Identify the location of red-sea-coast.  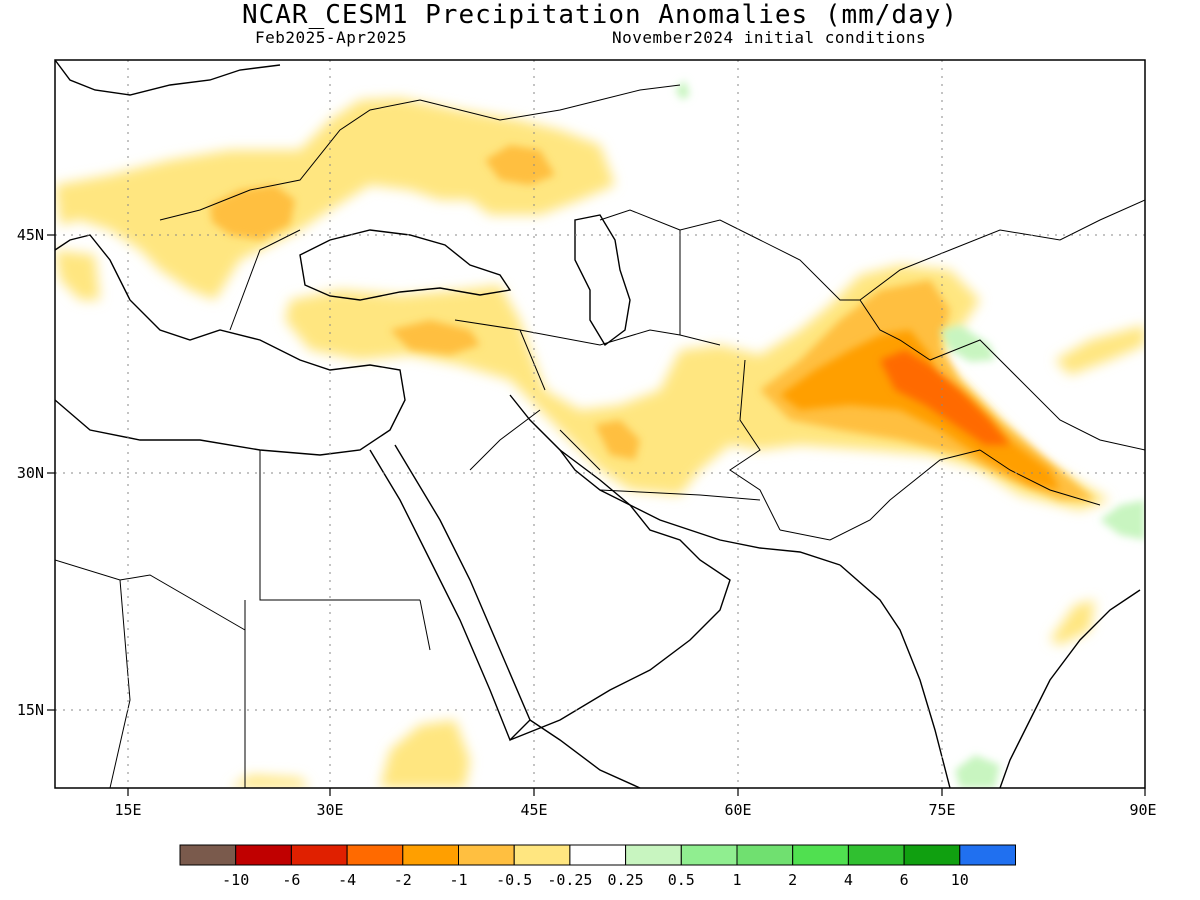
(450, 593).